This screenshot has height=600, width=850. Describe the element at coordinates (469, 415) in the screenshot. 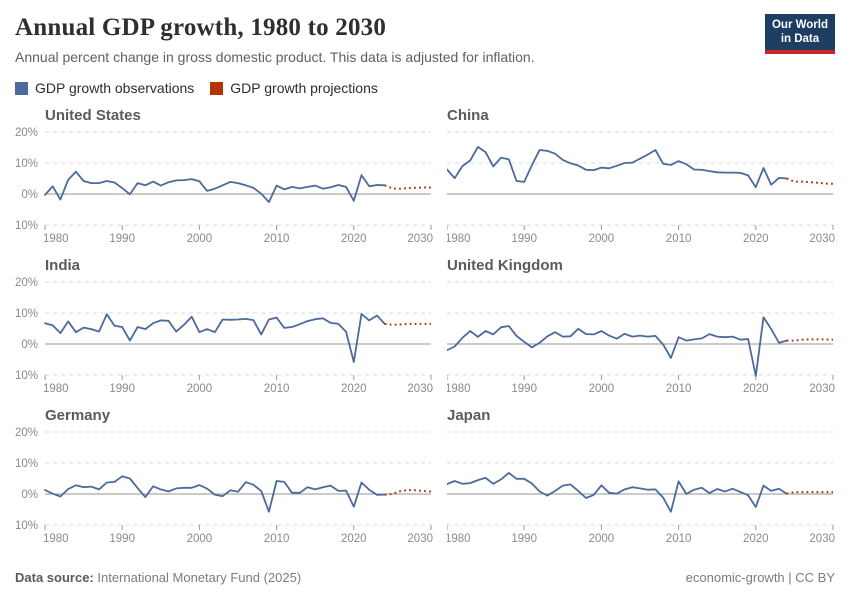

I see `chart-title-japan: Japan` at that location.